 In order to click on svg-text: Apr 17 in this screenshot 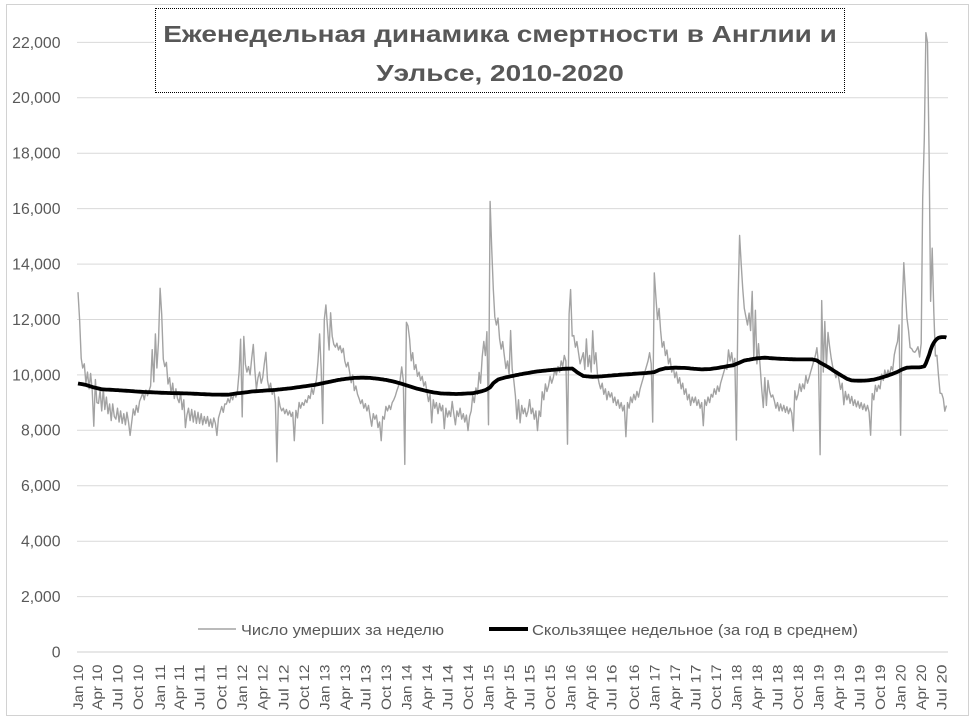, I will do `click(676, 687)`.